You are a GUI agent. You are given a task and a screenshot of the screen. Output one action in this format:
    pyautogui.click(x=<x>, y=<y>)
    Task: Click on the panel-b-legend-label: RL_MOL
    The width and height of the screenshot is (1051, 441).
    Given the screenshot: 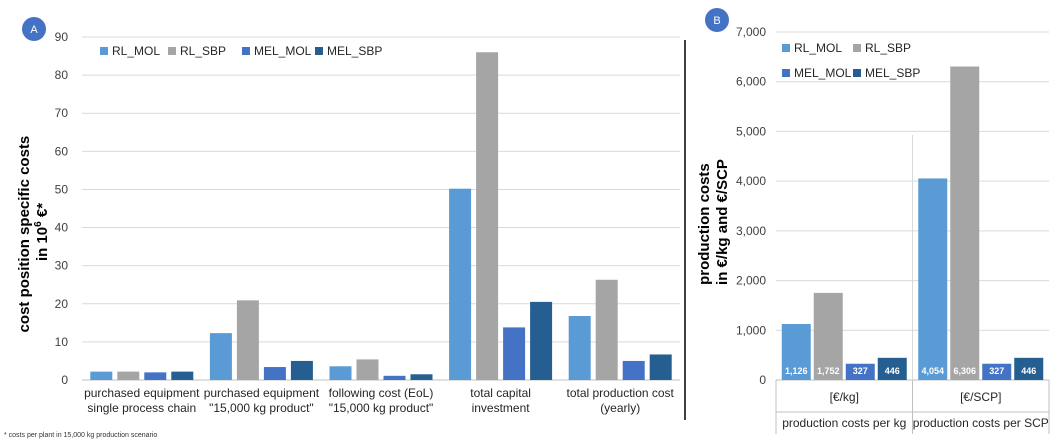 What is the action you would take?
    pyautogui.click(x=818, y=48)
    